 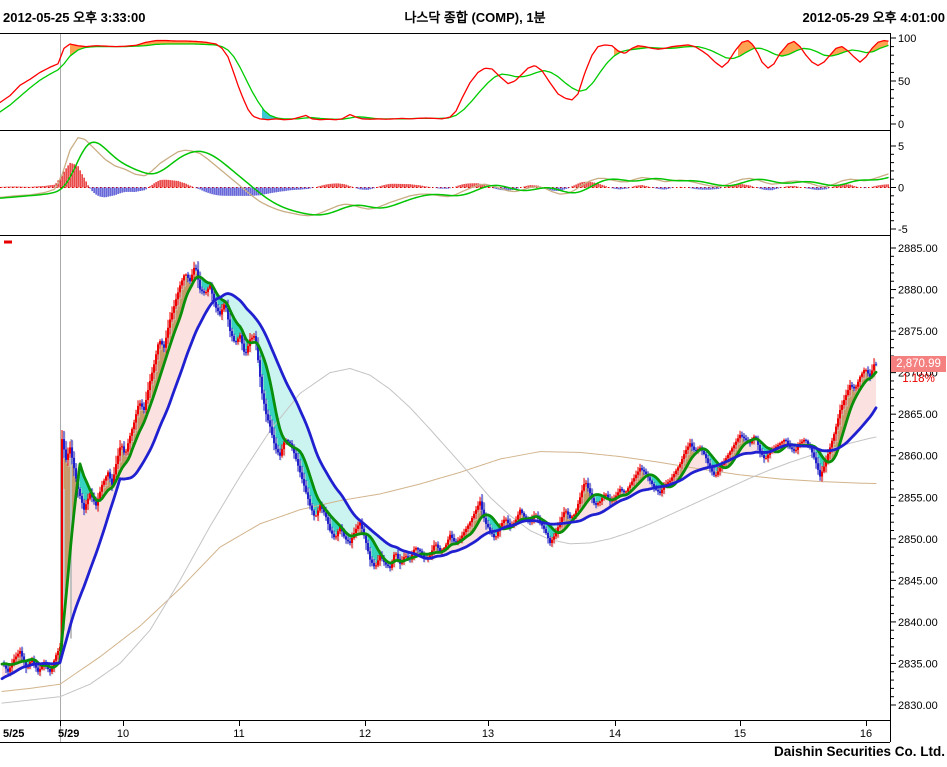 I want to click on price-ytick-label: 2830.00, so click(x=918, y=706).